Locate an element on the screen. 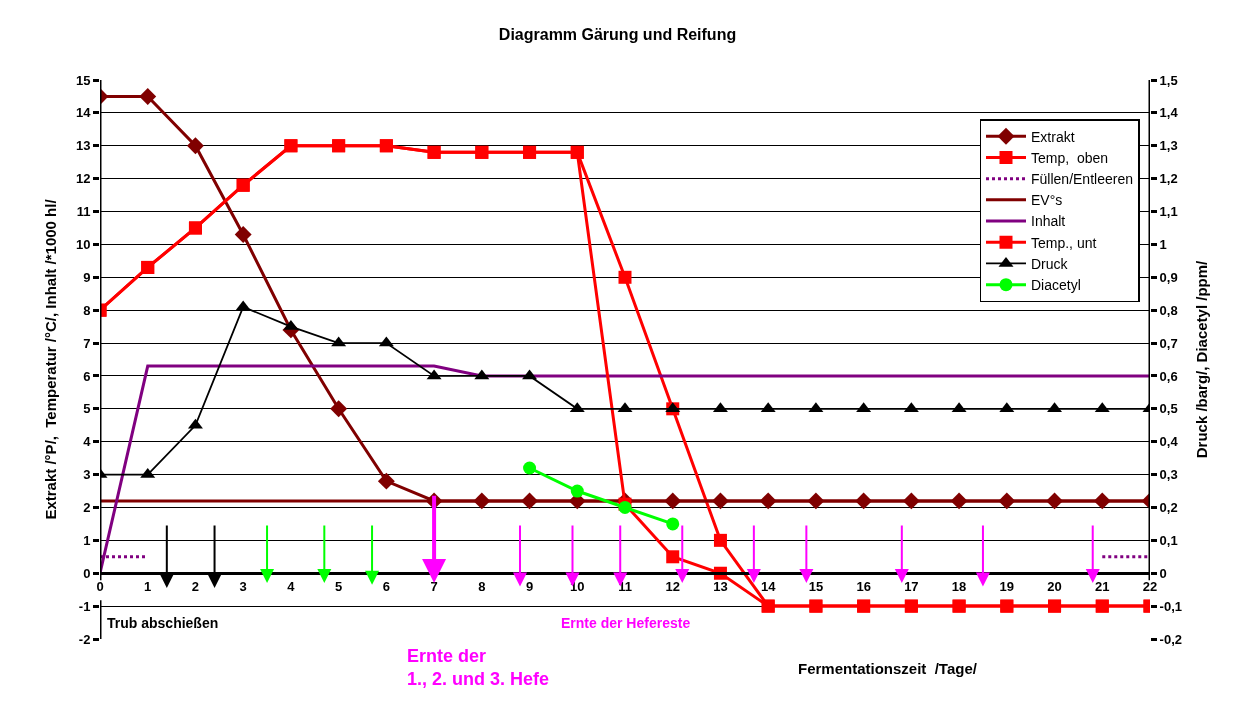 This screenshot has height=709, width=1235. x-axis-title: Fermentationszeit /Tage/ is located at coordinates (888, 668).